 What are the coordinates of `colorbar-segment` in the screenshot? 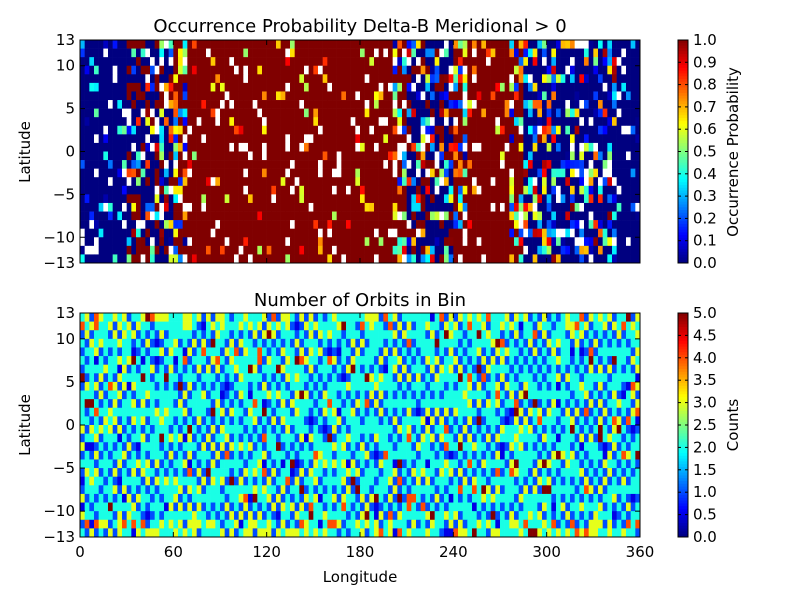 It's located at (683, 75).